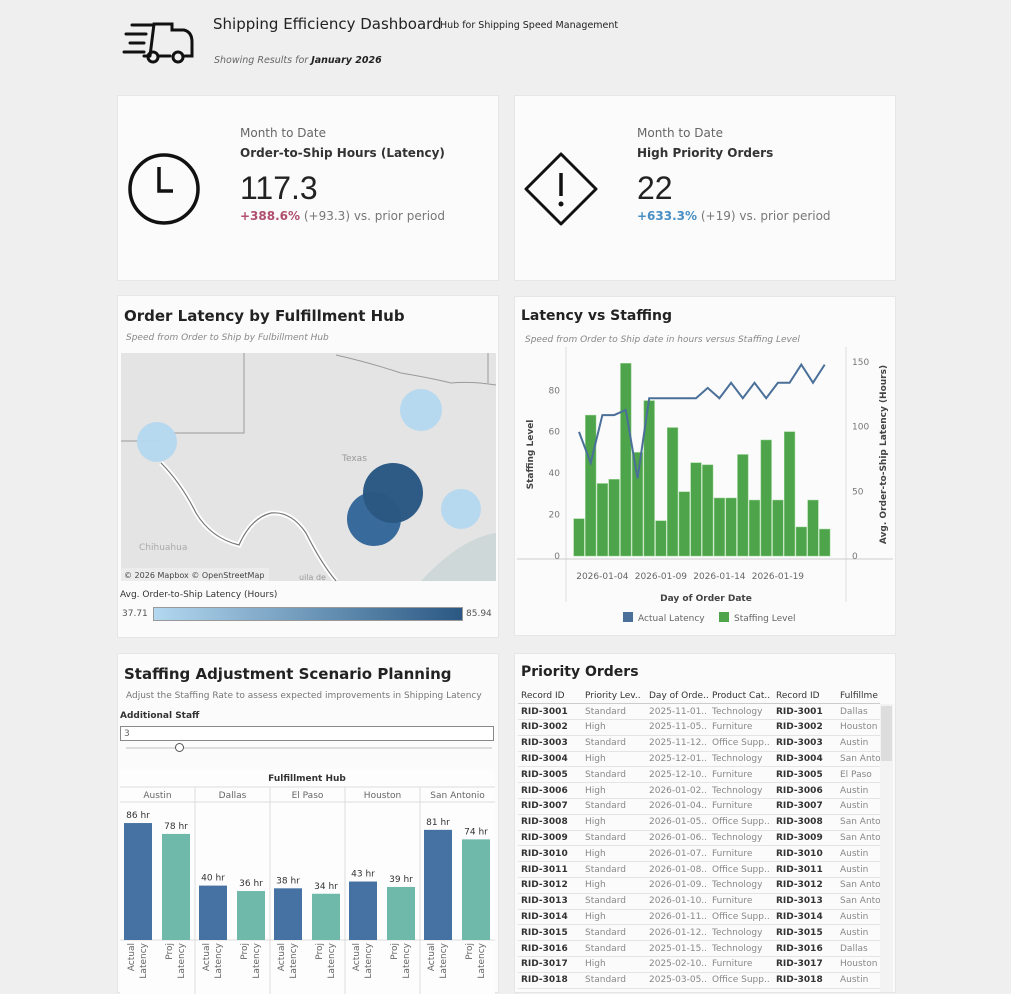 Image resolution: width=1011 pixels, height=994 pixels. What do you see at coordinates (580, 672) in the screenshot?
I see `table-title: Priority Orders` at bounding box center [580, 672].